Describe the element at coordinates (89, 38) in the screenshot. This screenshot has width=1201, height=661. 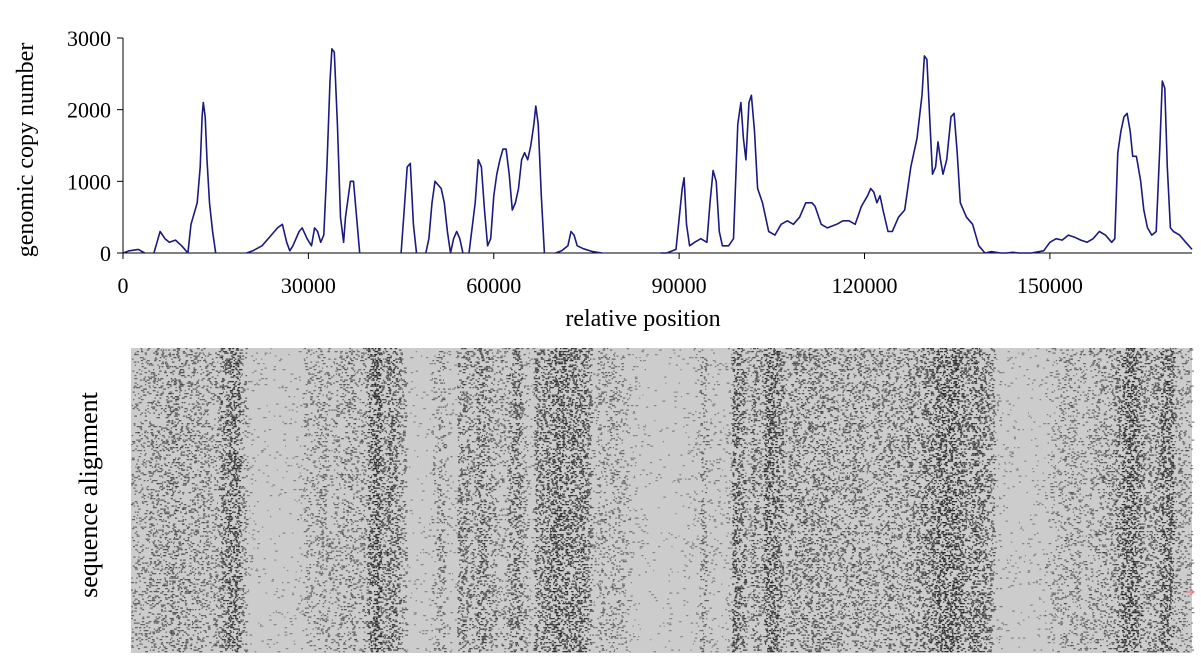
I see `y-tick-label: 3000` at that location.